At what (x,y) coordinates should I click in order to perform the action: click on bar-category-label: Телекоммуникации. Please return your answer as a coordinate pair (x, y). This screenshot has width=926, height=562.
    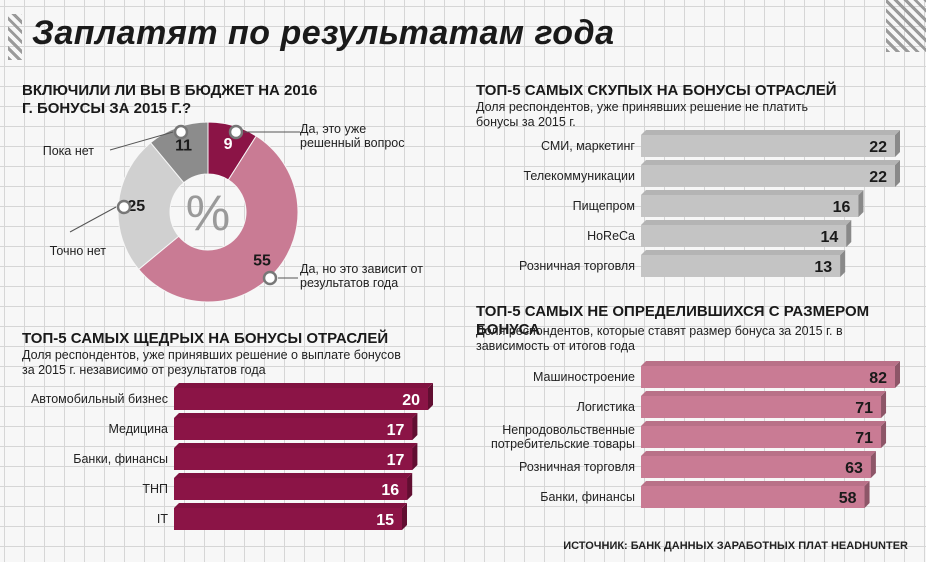
    Looking at the image, I should click on (579, 176).